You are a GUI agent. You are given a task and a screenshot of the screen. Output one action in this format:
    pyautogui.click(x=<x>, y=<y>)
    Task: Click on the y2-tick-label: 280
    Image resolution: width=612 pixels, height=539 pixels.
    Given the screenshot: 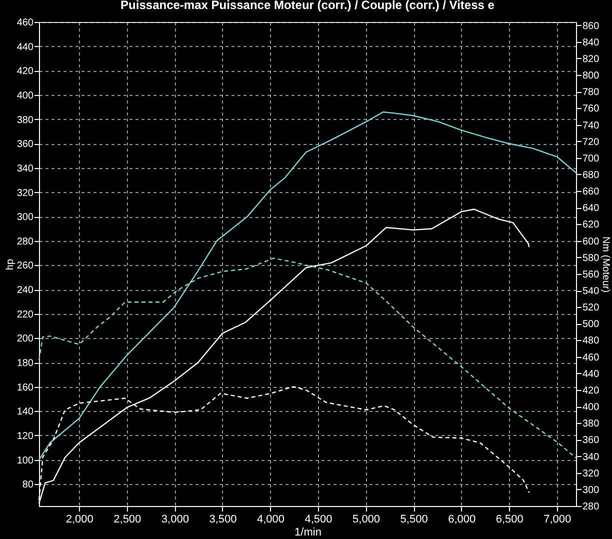 What is the action you would take?
    pyautogui.click(x=591, y=507)
    